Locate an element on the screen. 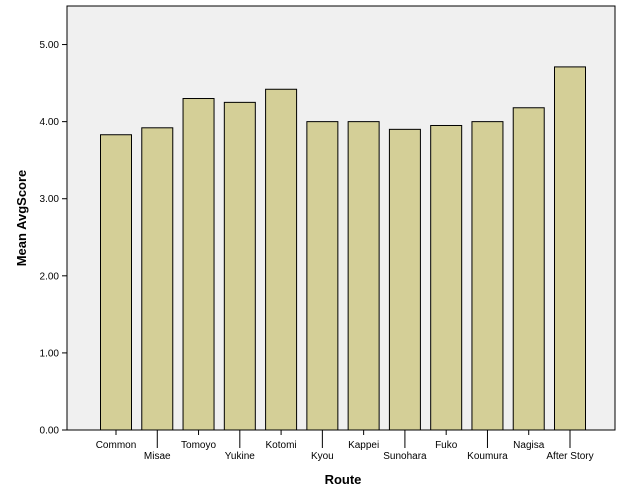  bar-common is located at coordinates (116, 282).